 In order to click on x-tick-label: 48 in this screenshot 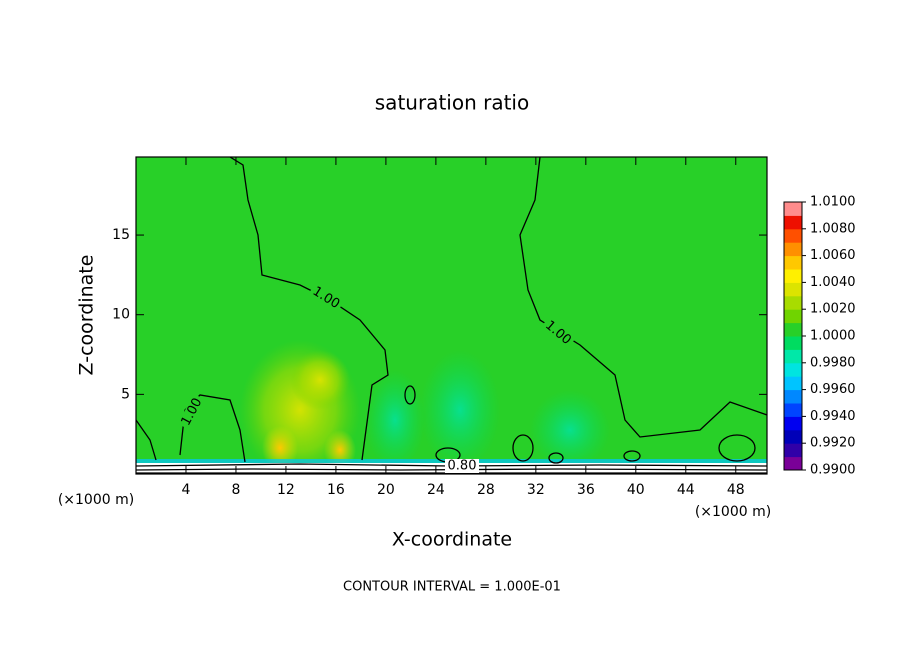, I will do `click(736, 490)`.